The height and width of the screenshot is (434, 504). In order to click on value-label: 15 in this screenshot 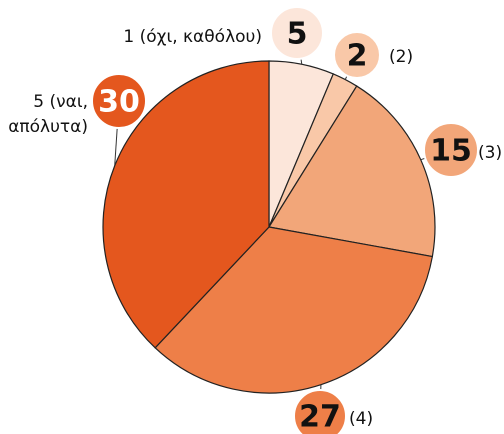, I will do `click(451, 151)`.